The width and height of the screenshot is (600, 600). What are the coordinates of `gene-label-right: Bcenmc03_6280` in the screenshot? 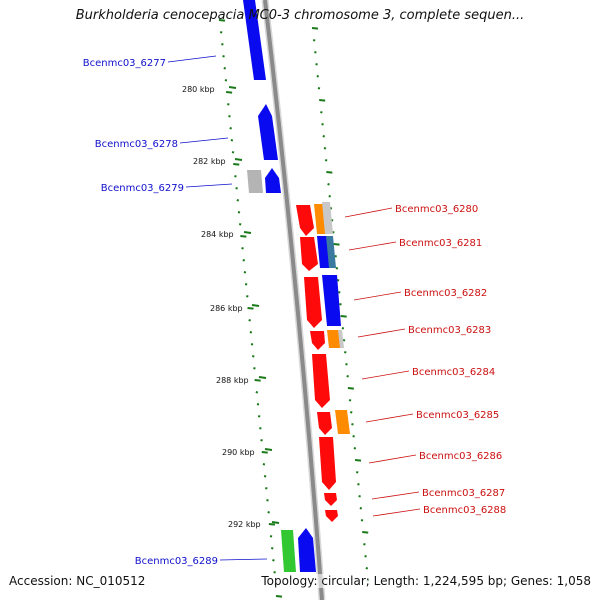 It's located at (436, 209).